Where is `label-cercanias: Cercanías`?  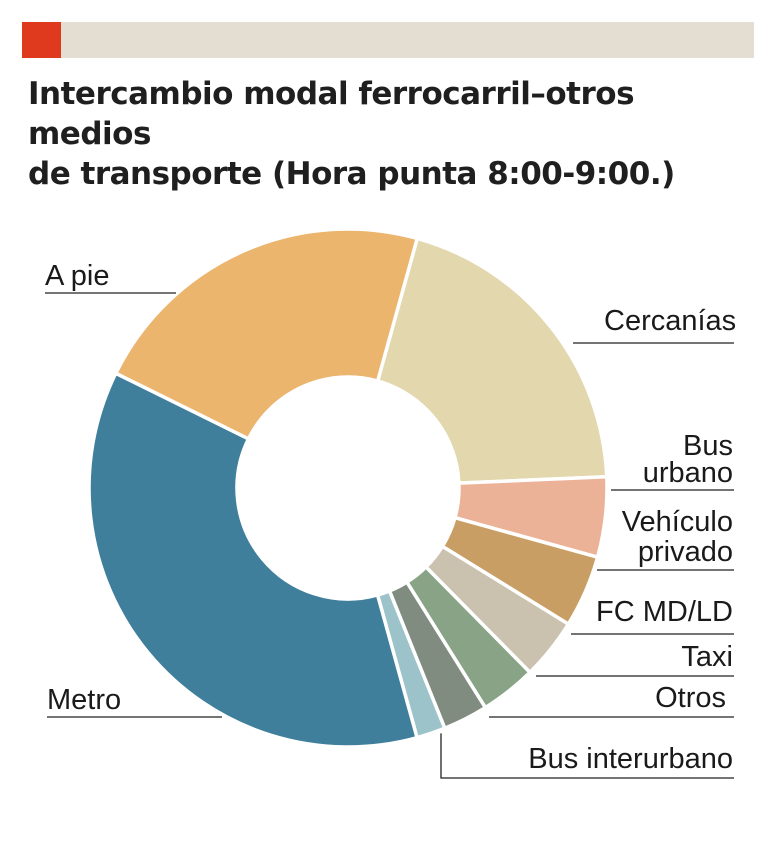
label-cercanias: Cercanías is located at coordinates (670, 321).